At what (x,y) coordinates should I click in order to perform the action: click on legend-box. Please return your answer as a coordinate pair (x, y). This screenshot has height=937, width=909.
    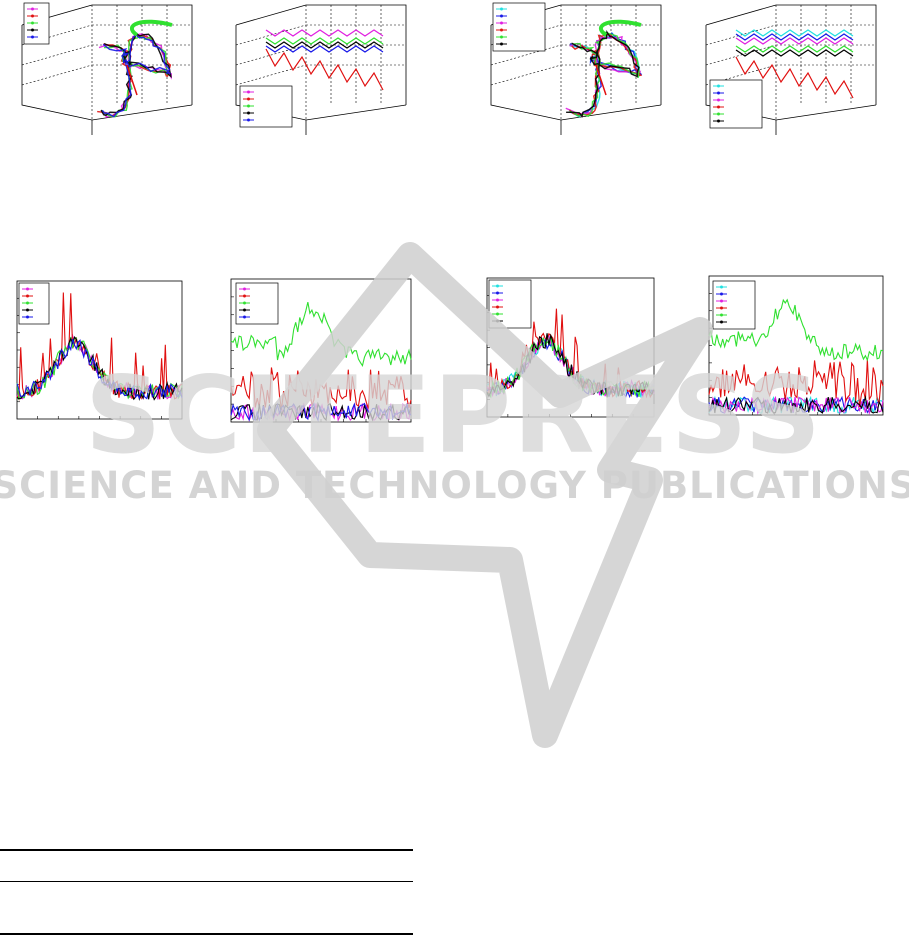
    Looking at the image, I should click on (734, 305).